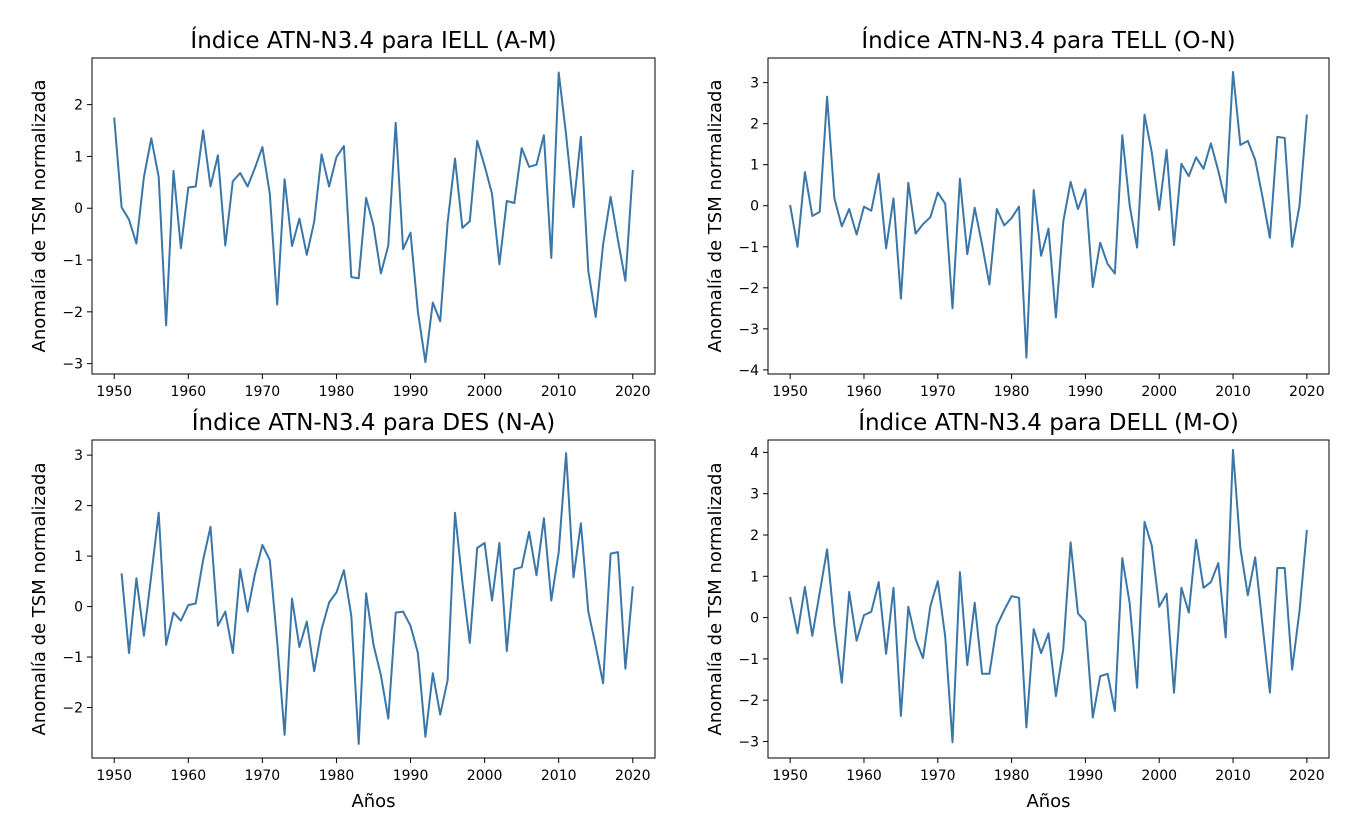 The width and height of the screenshot is (1350, 826). Describe the element at coordinates (748, 371) in the screenshot. I see `y-tick-label: −4` at that location.